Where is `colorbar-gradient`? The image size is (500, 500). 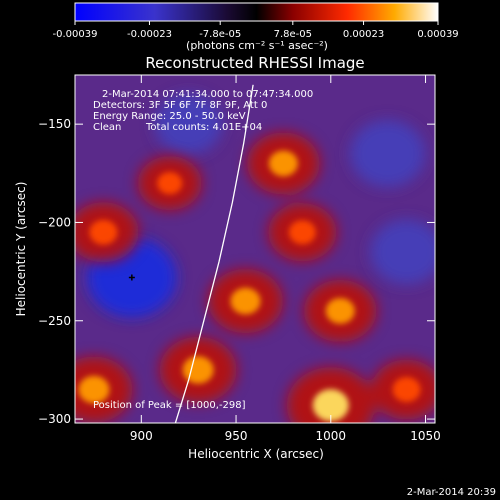 colorbar-gradient is located at coordinates (256, 12).